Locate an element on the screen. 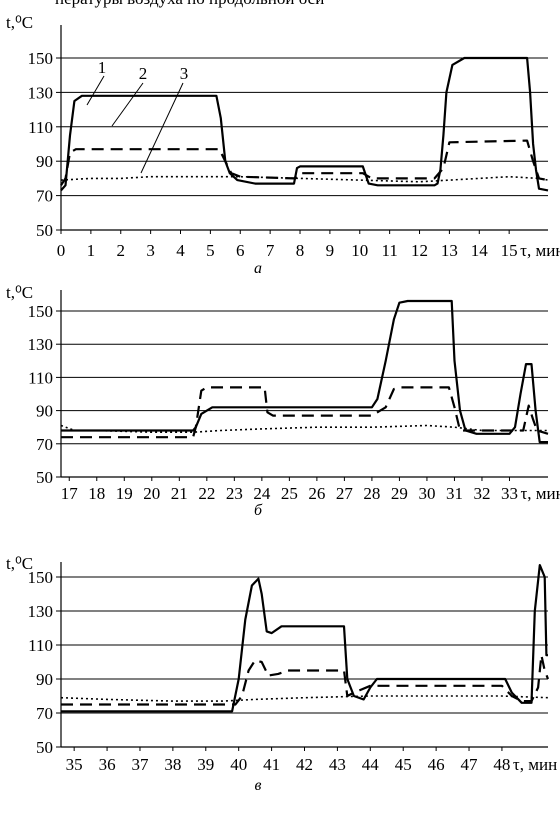 The height and width of the screenshot is (832, 560). x-tick-label-12: 12 is located at coordinates (419, 250).